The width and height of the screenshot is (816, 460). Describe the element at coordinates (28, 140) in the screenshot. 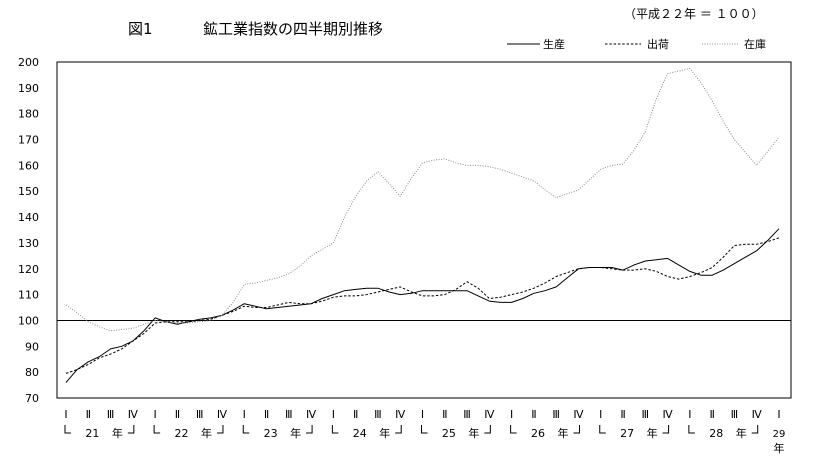

I see `y-tick-label: 170` at that location.